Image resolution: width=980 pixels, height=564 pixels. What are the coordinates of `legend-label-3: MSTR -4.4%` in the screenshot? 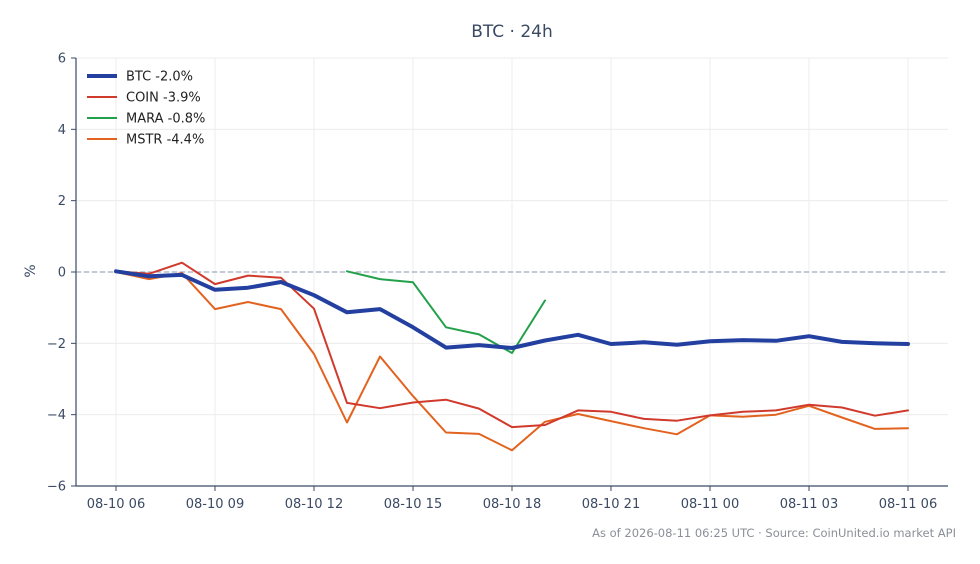 It's located at (165, 140).